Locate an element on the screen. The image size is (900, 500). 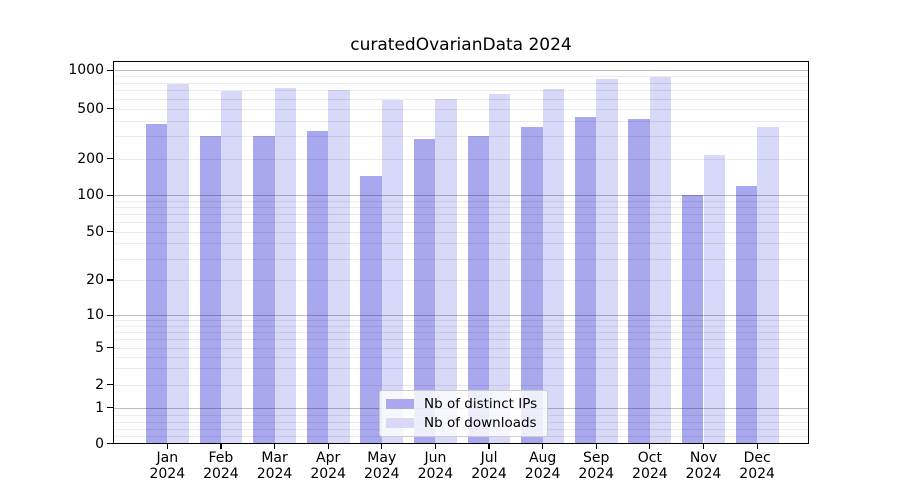
legend: Nb of distinct IPs Nb of downloads is located at coordinates (464, 413).